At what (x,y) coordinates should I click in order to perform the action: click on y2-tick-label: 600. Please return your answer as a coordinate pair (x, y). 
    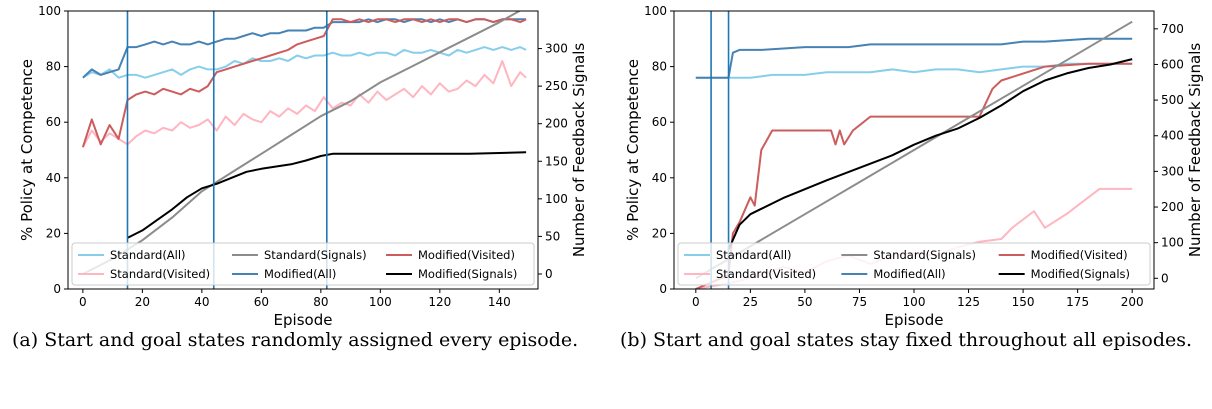
    Looking at the image, I should click on (1172, 64).